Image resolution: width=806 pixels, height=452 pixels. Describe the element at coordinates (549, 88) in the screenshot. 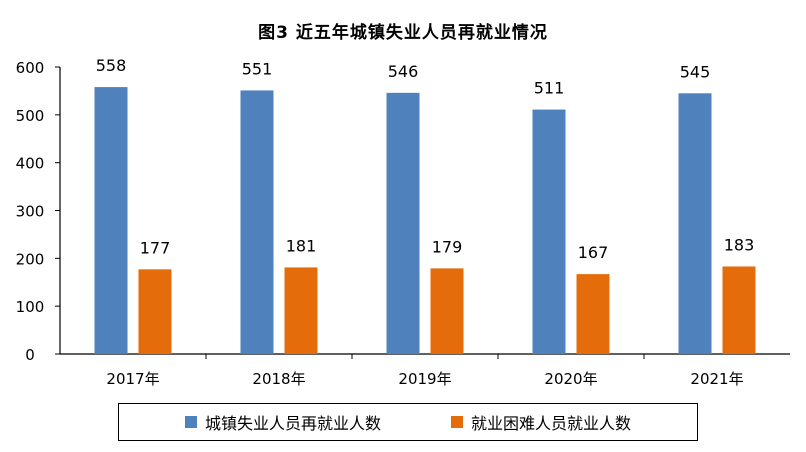

I see `data-label: 511` at that location.